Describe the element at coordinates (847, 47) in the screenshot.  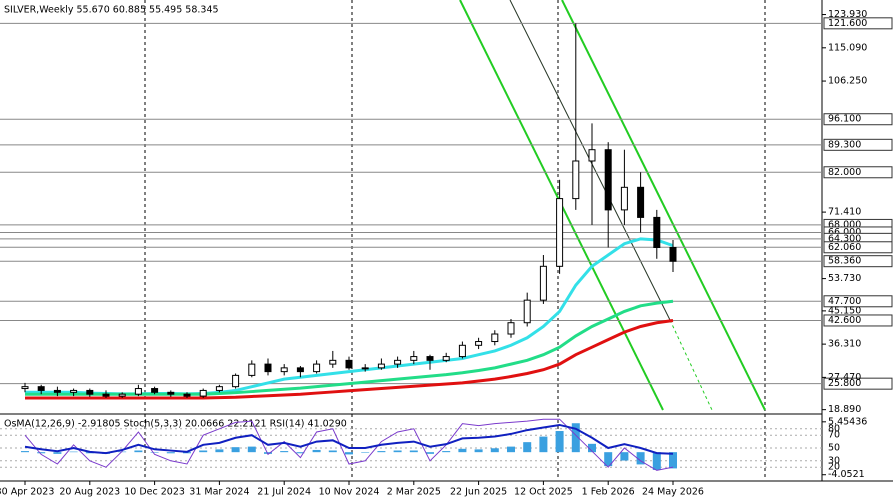
I see `y-tick-label: 115.090` at that location.